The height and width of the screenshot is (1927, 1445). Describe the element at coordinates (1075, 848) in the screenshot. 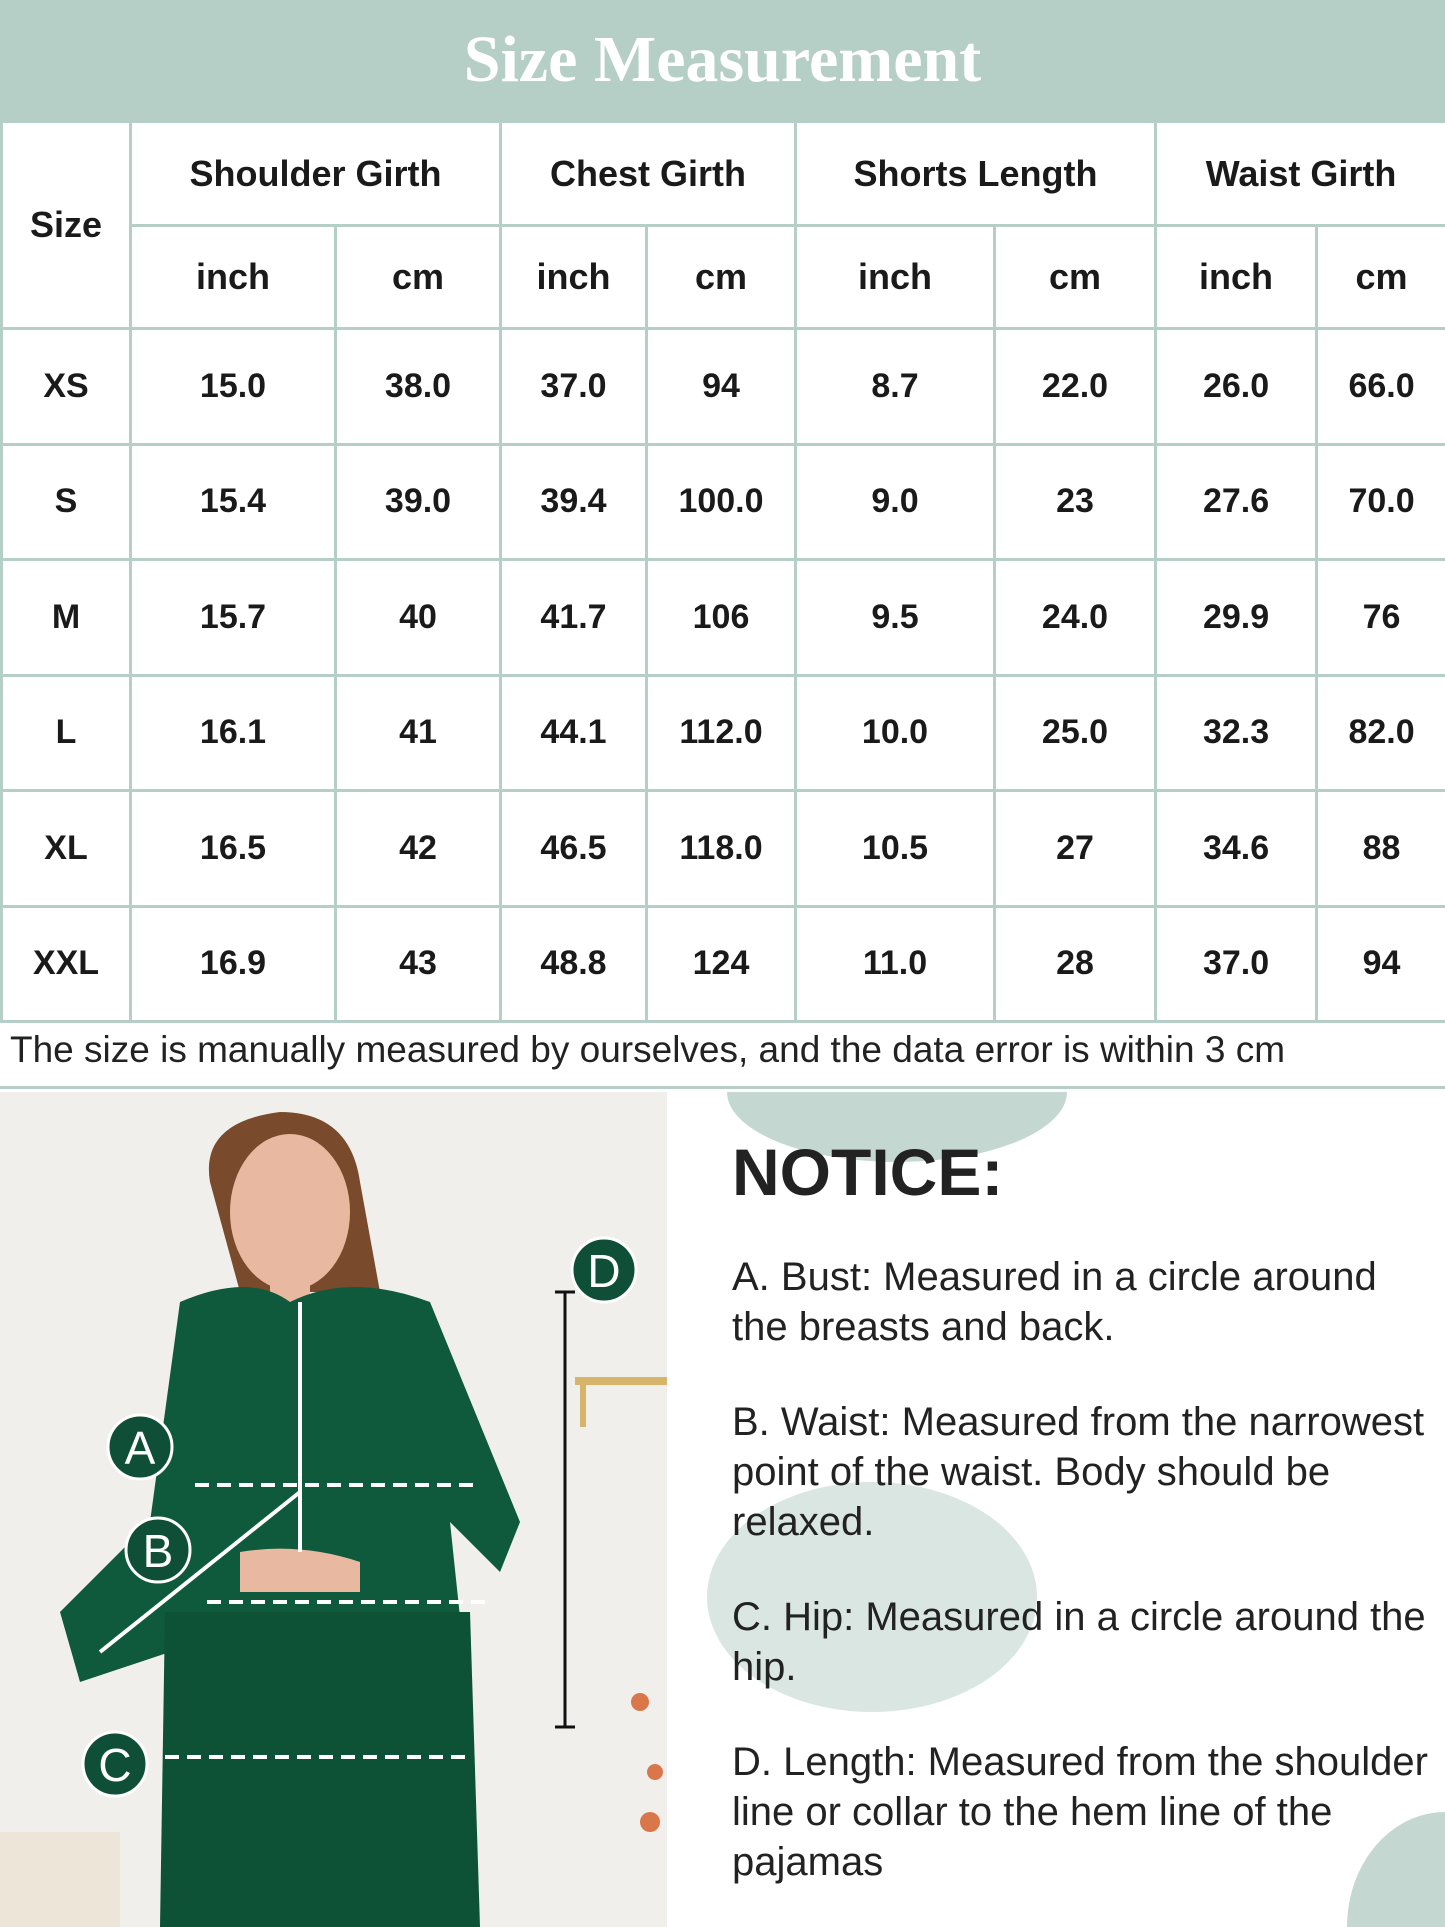

I see `measurement-cell: 27` at that location.